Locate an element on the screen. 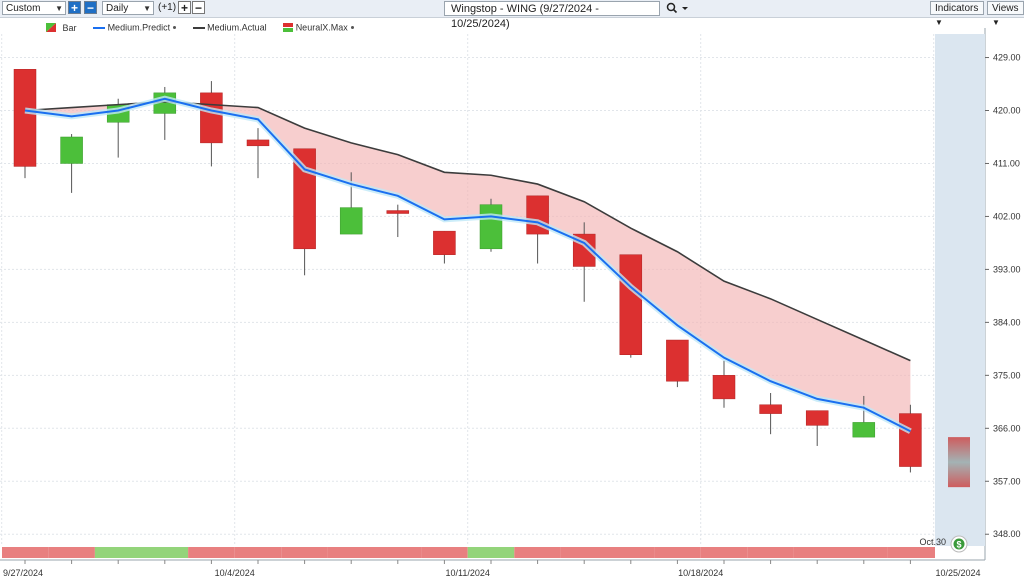 This screenshot has height=587, width=1024. chart-title: Wingstop - WING (9/27/2024 - 10/25/2024) is located at coordinates (552, 15).